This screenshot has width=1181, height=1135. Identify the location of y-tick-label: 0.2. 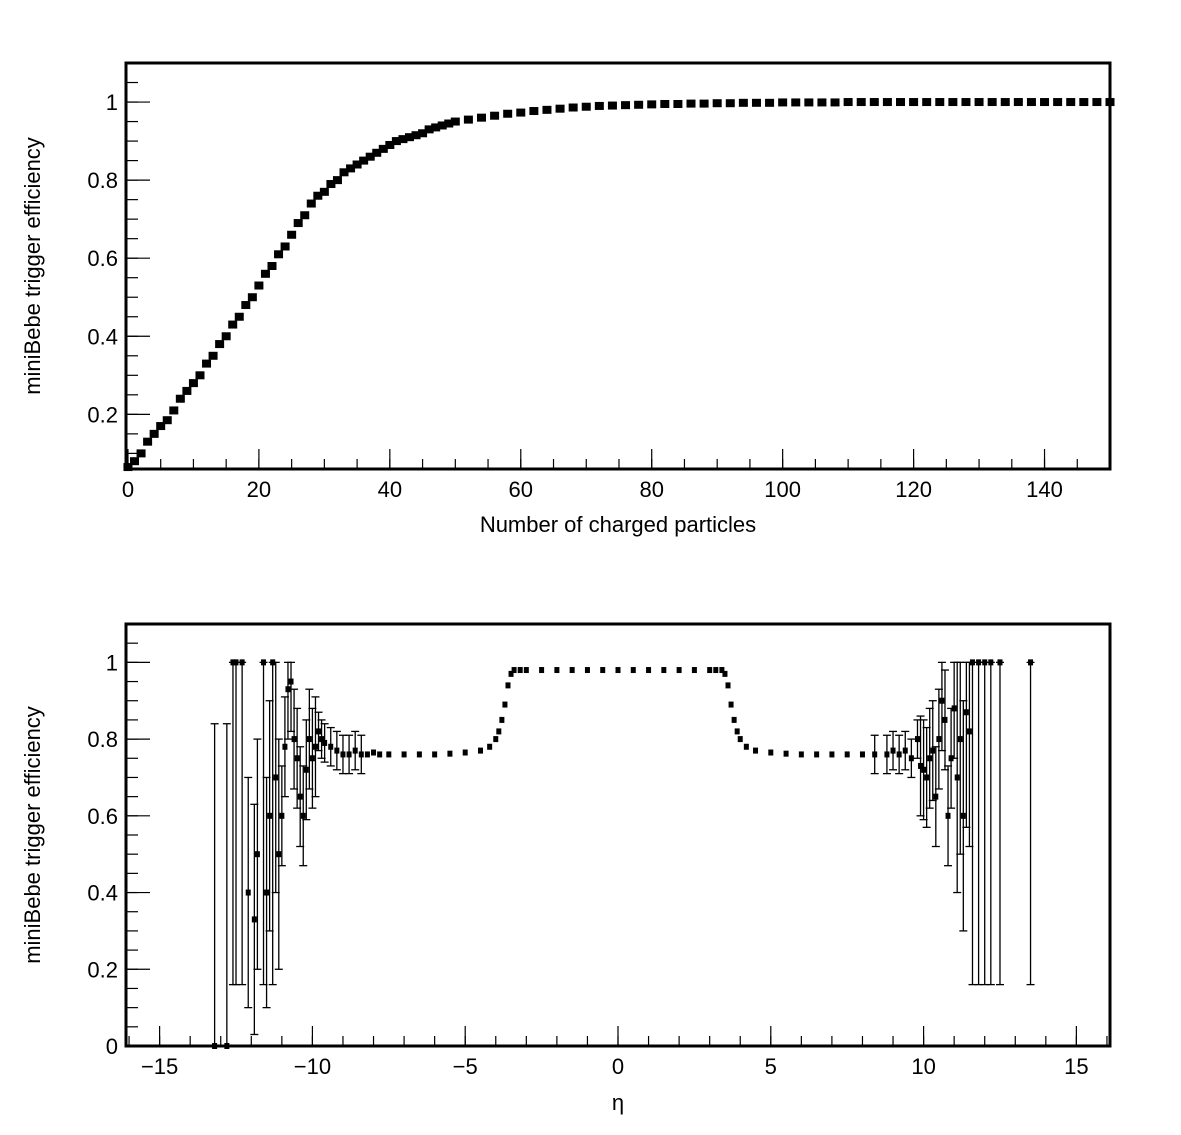
(102, 414).